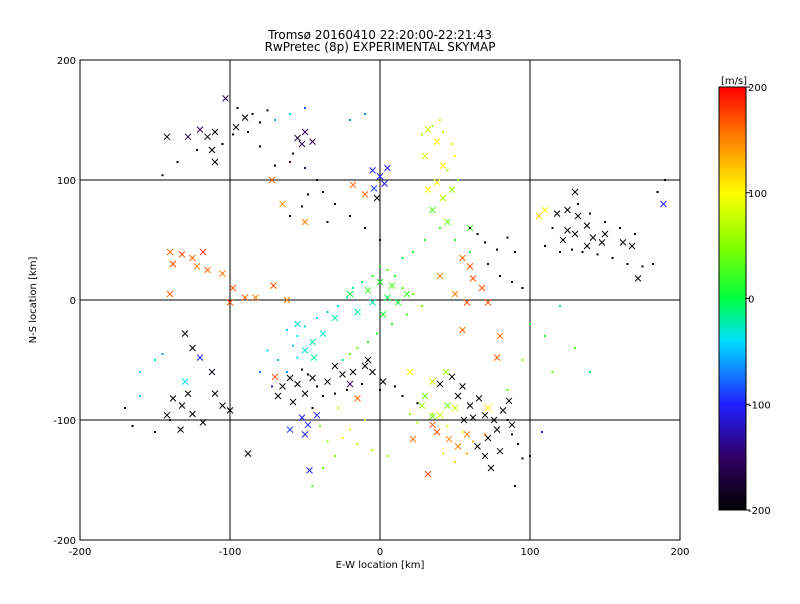 The image size is (800, 604). I want to click on x-axis-title: E-W location [km], so click(380, 565).